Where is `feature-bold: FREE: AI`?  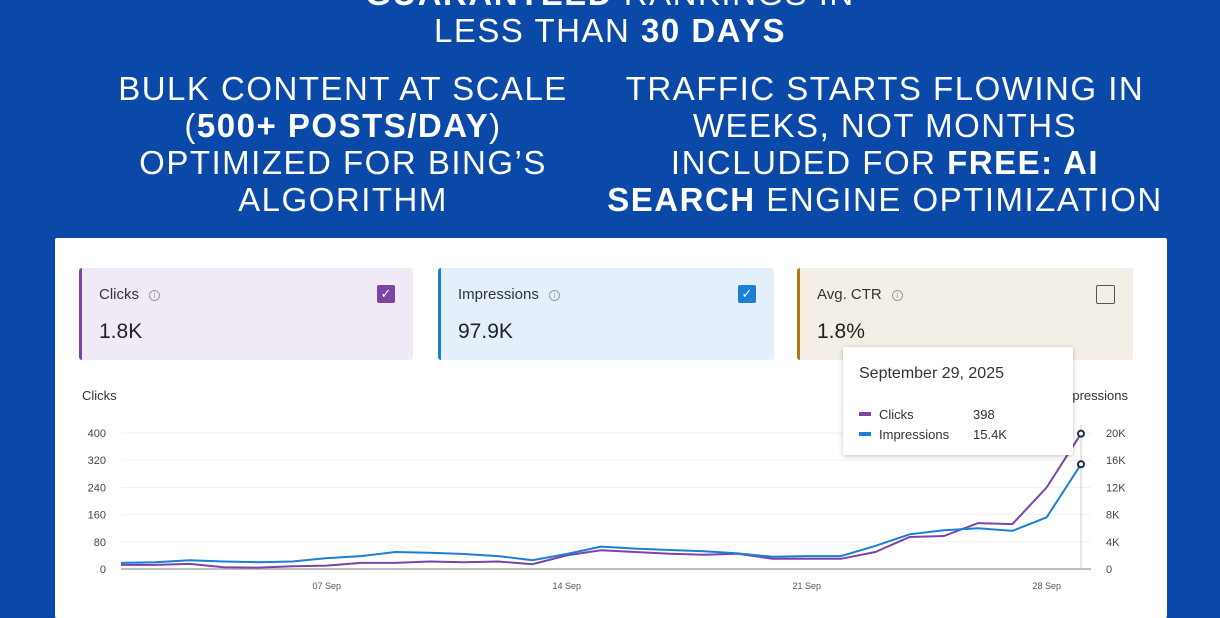
feature-bold: FREE: AI is located at coordinates (1023, 162).